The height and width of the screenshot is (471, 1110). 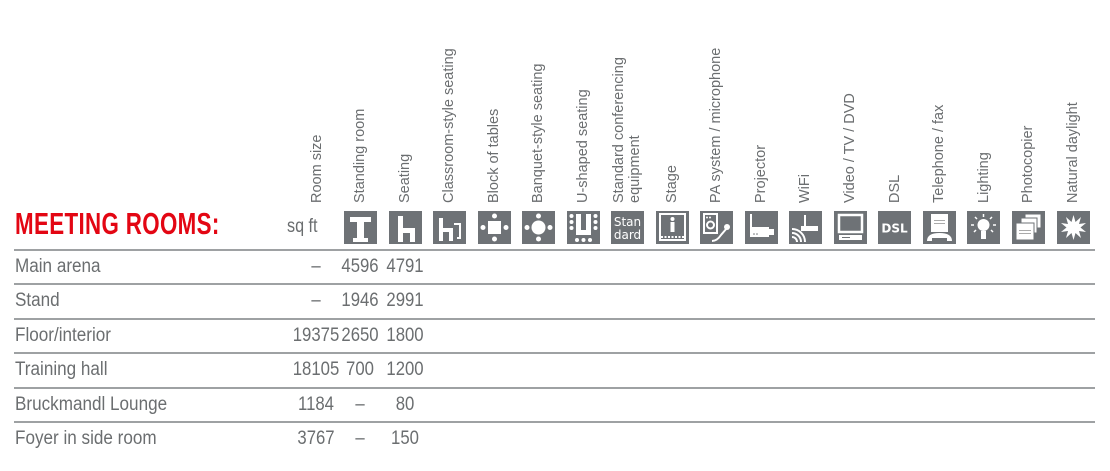 What do you see at coordinates (939, 227) in the screenshot?
I see `telephone-icon` at bounding box center [939, 227].